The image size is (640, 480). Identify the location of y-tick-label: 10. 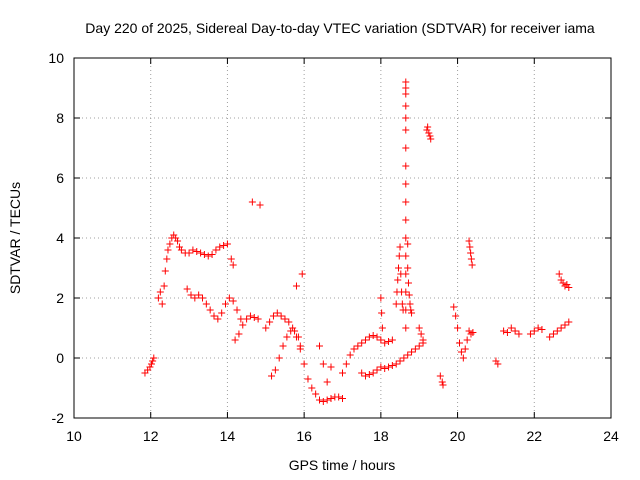
(56, 58).